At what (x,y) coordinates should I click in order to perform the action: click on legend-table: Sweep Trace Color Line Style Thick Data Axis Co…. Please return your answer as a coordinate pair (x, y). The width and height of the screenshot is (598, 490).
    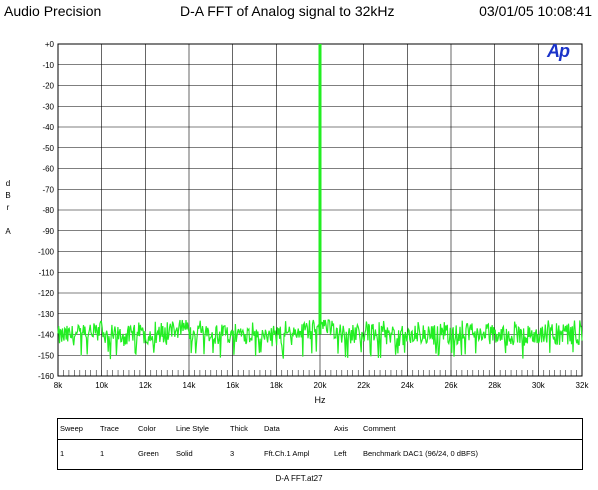
    Looking at the image, I should click on (320, 444).